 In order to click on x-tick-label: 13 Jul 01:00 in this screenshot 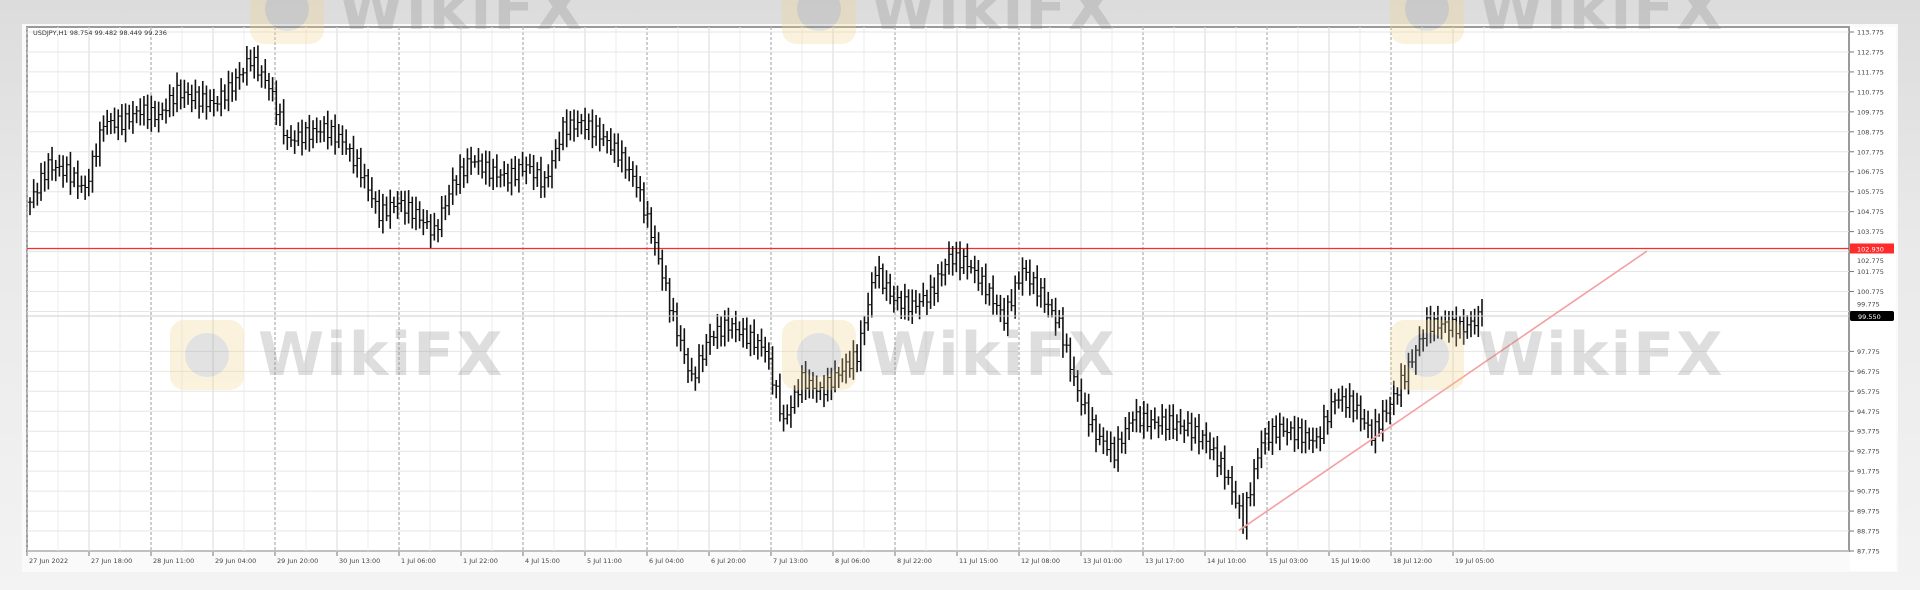, I will do `click(1102, 561)`.